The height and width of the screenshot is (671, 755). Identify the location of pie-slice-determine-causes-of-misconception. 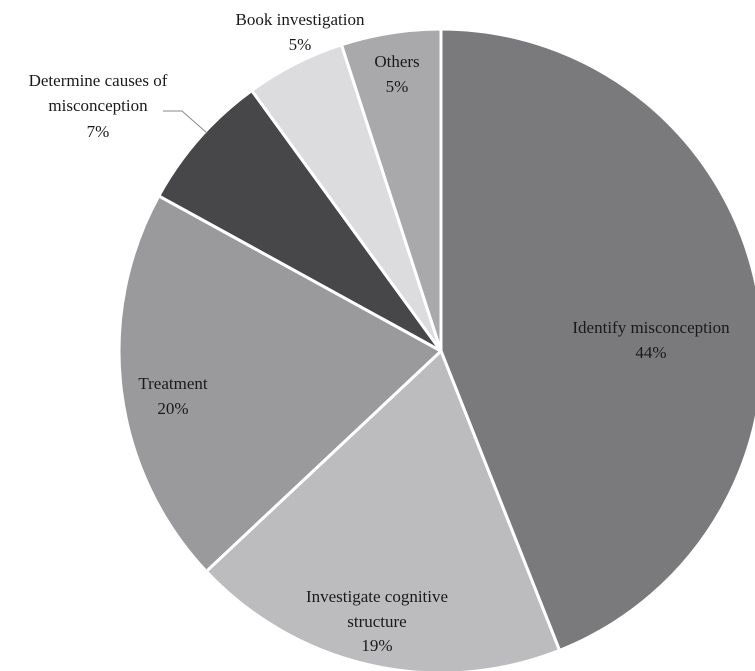
(300, 221).